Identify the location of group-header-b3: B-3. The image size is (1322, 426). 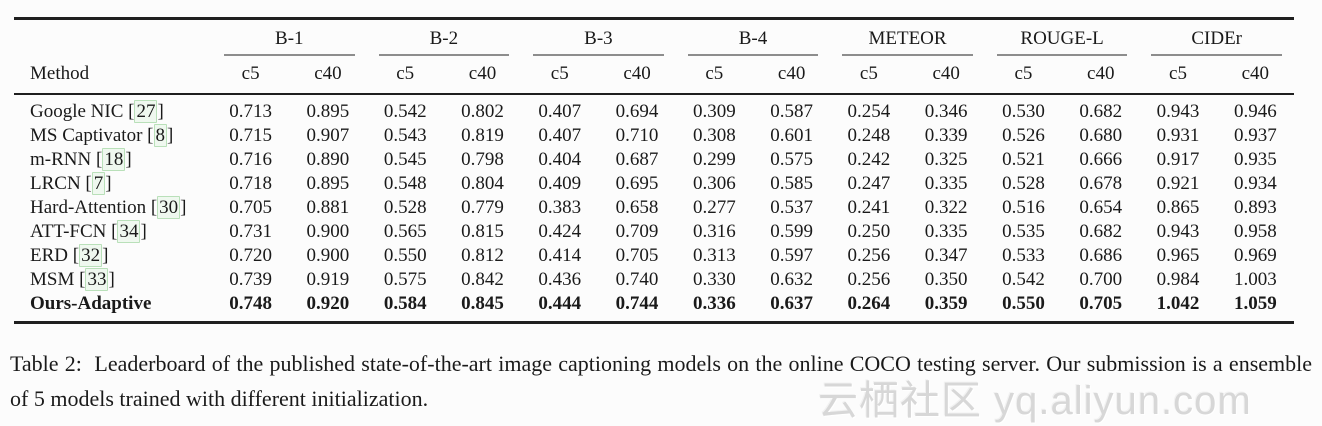
(598, 37).